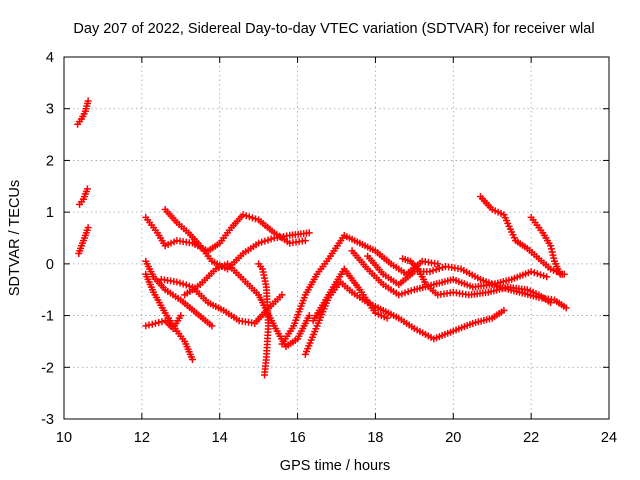 The width and height of the screenshot is (640, 480). What do you see at coordinates (47, 317) in the screenshot?
I see `y-tick-label: -1` at bounding box center [47, 317].